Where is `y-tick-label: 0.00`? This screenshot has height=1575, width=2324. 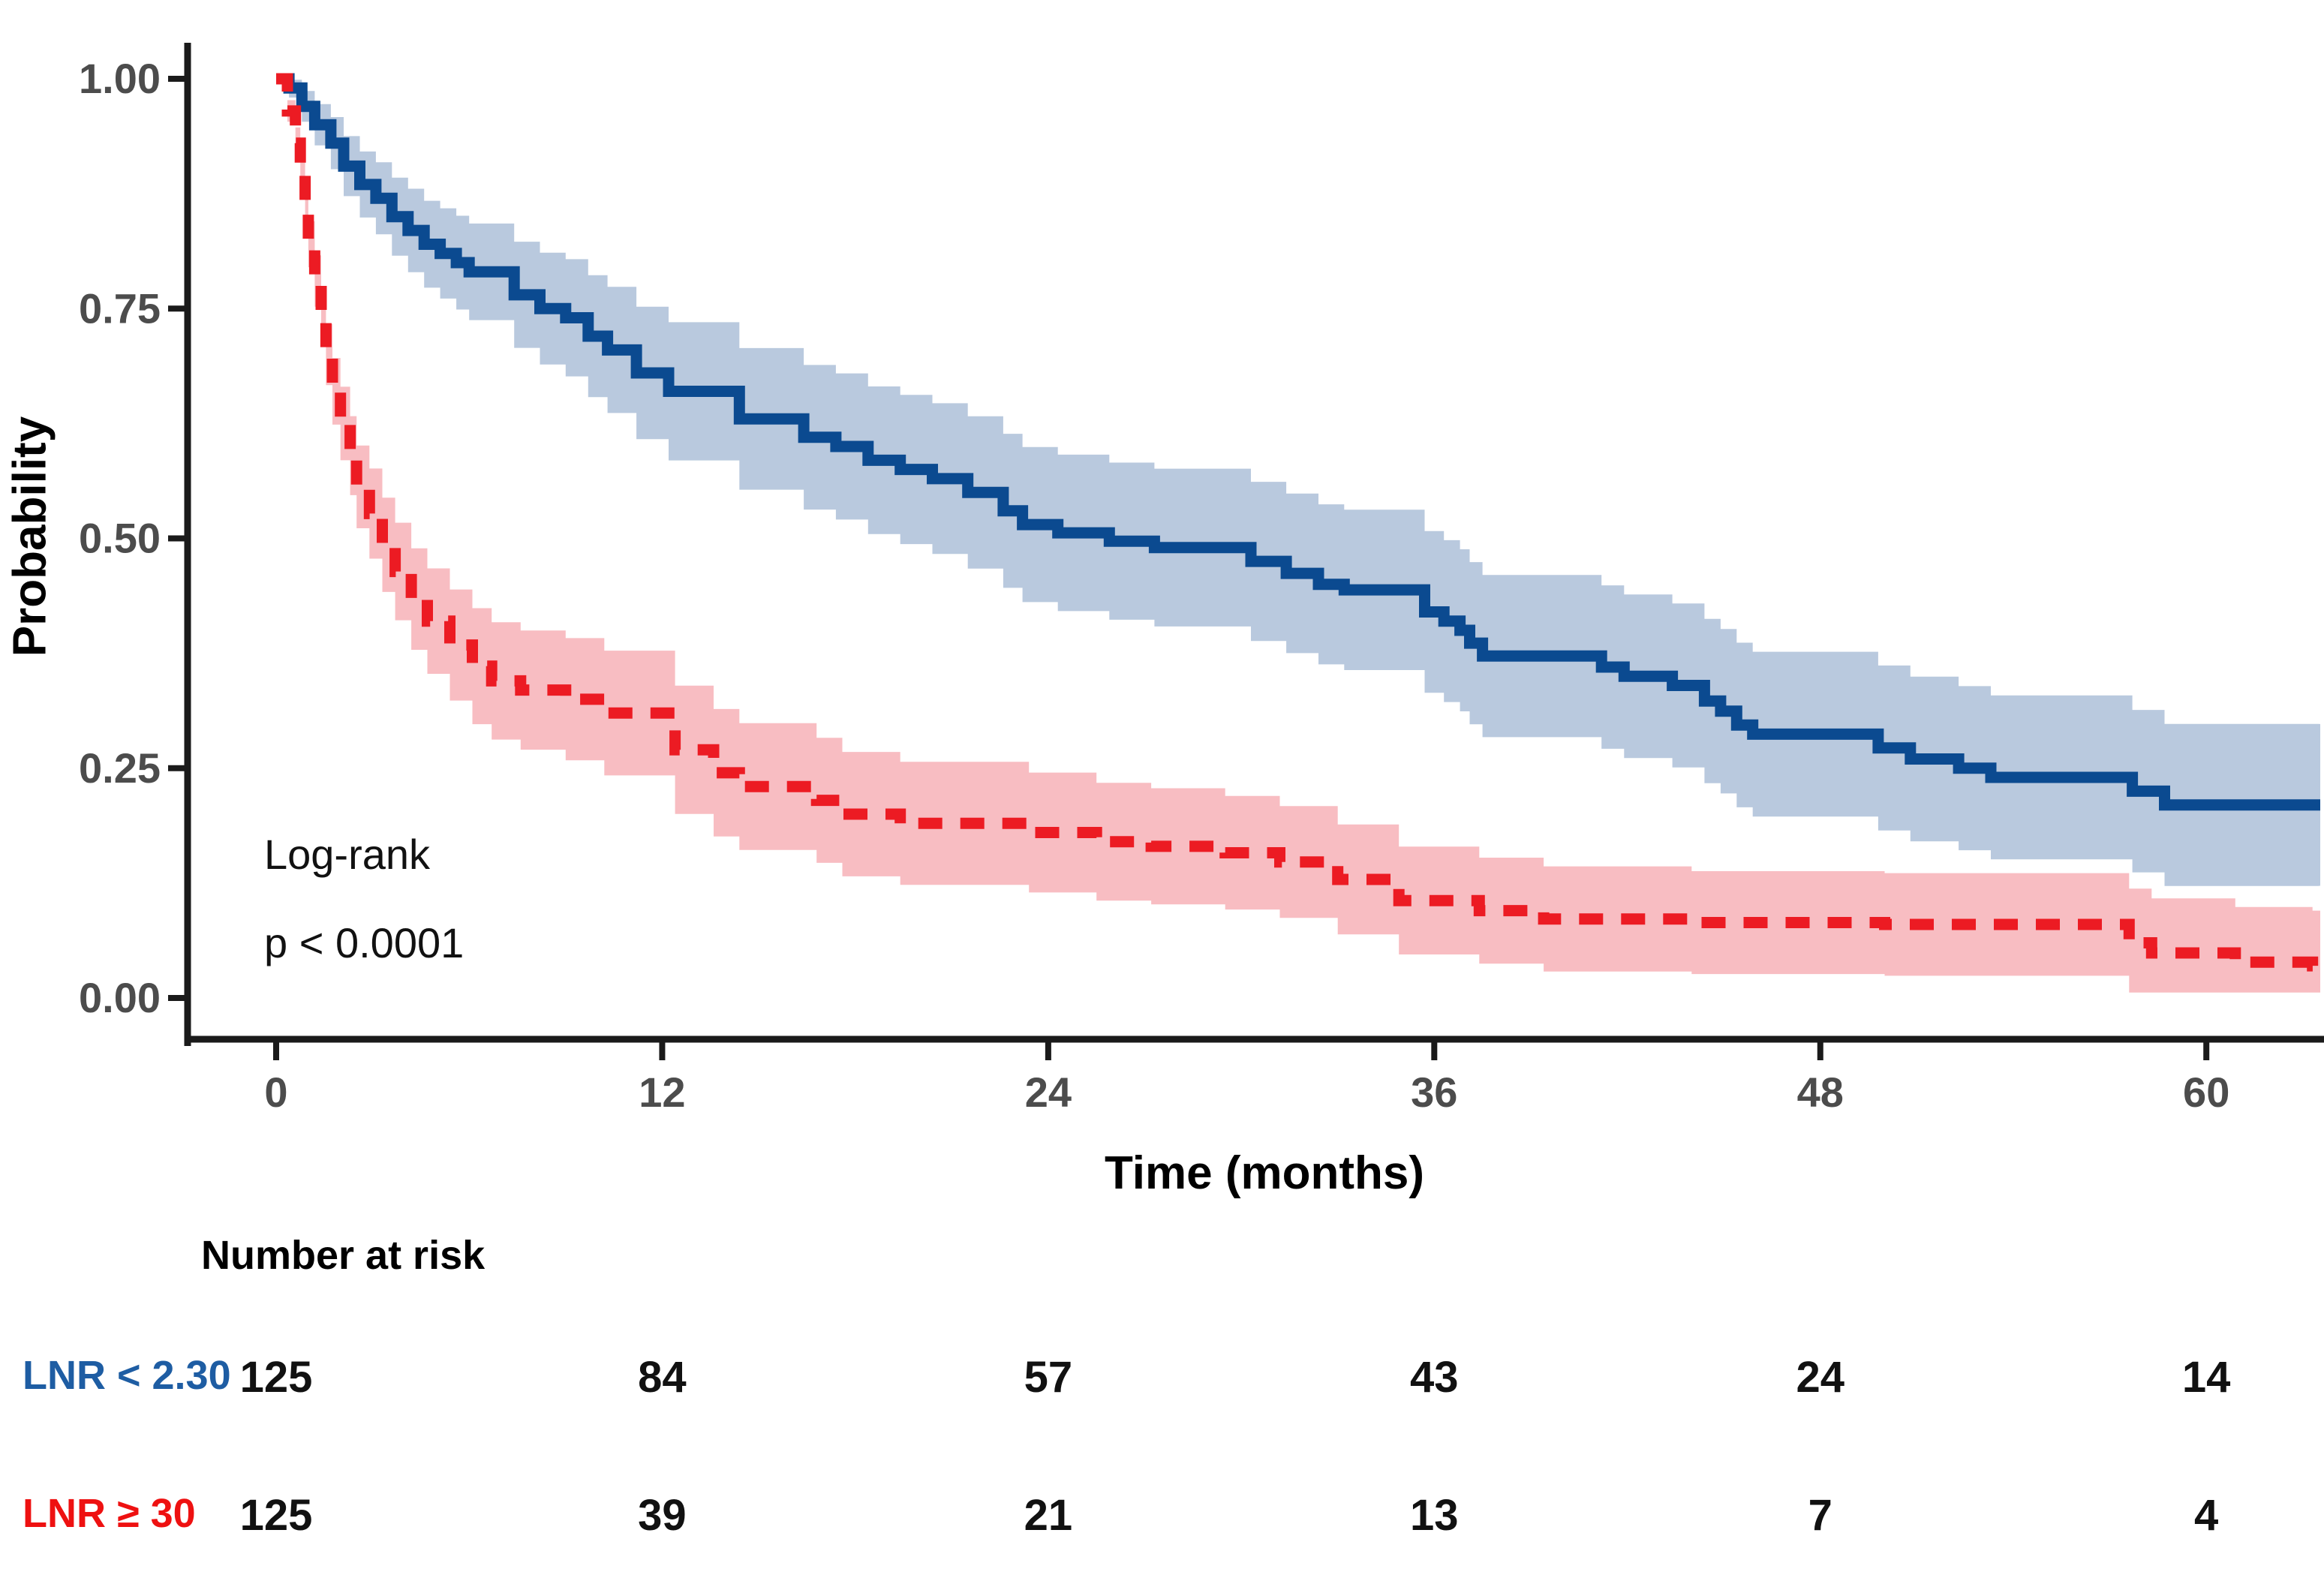 y-tick-label: 0.00 is located at coordinates (120, 998).